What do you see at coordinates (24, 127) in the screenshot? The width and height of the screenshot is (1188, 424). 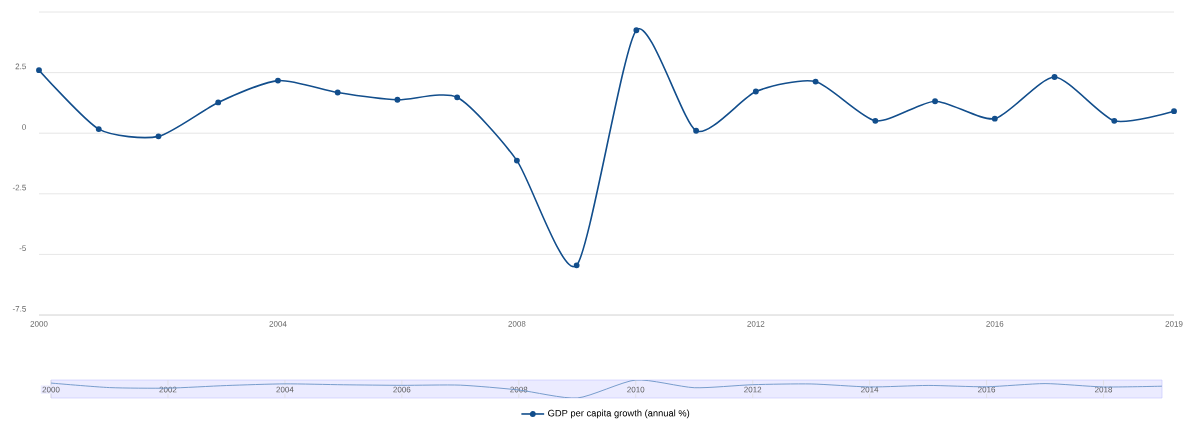 I see `y-tick-label: 0` at bounding box center [24, 127].